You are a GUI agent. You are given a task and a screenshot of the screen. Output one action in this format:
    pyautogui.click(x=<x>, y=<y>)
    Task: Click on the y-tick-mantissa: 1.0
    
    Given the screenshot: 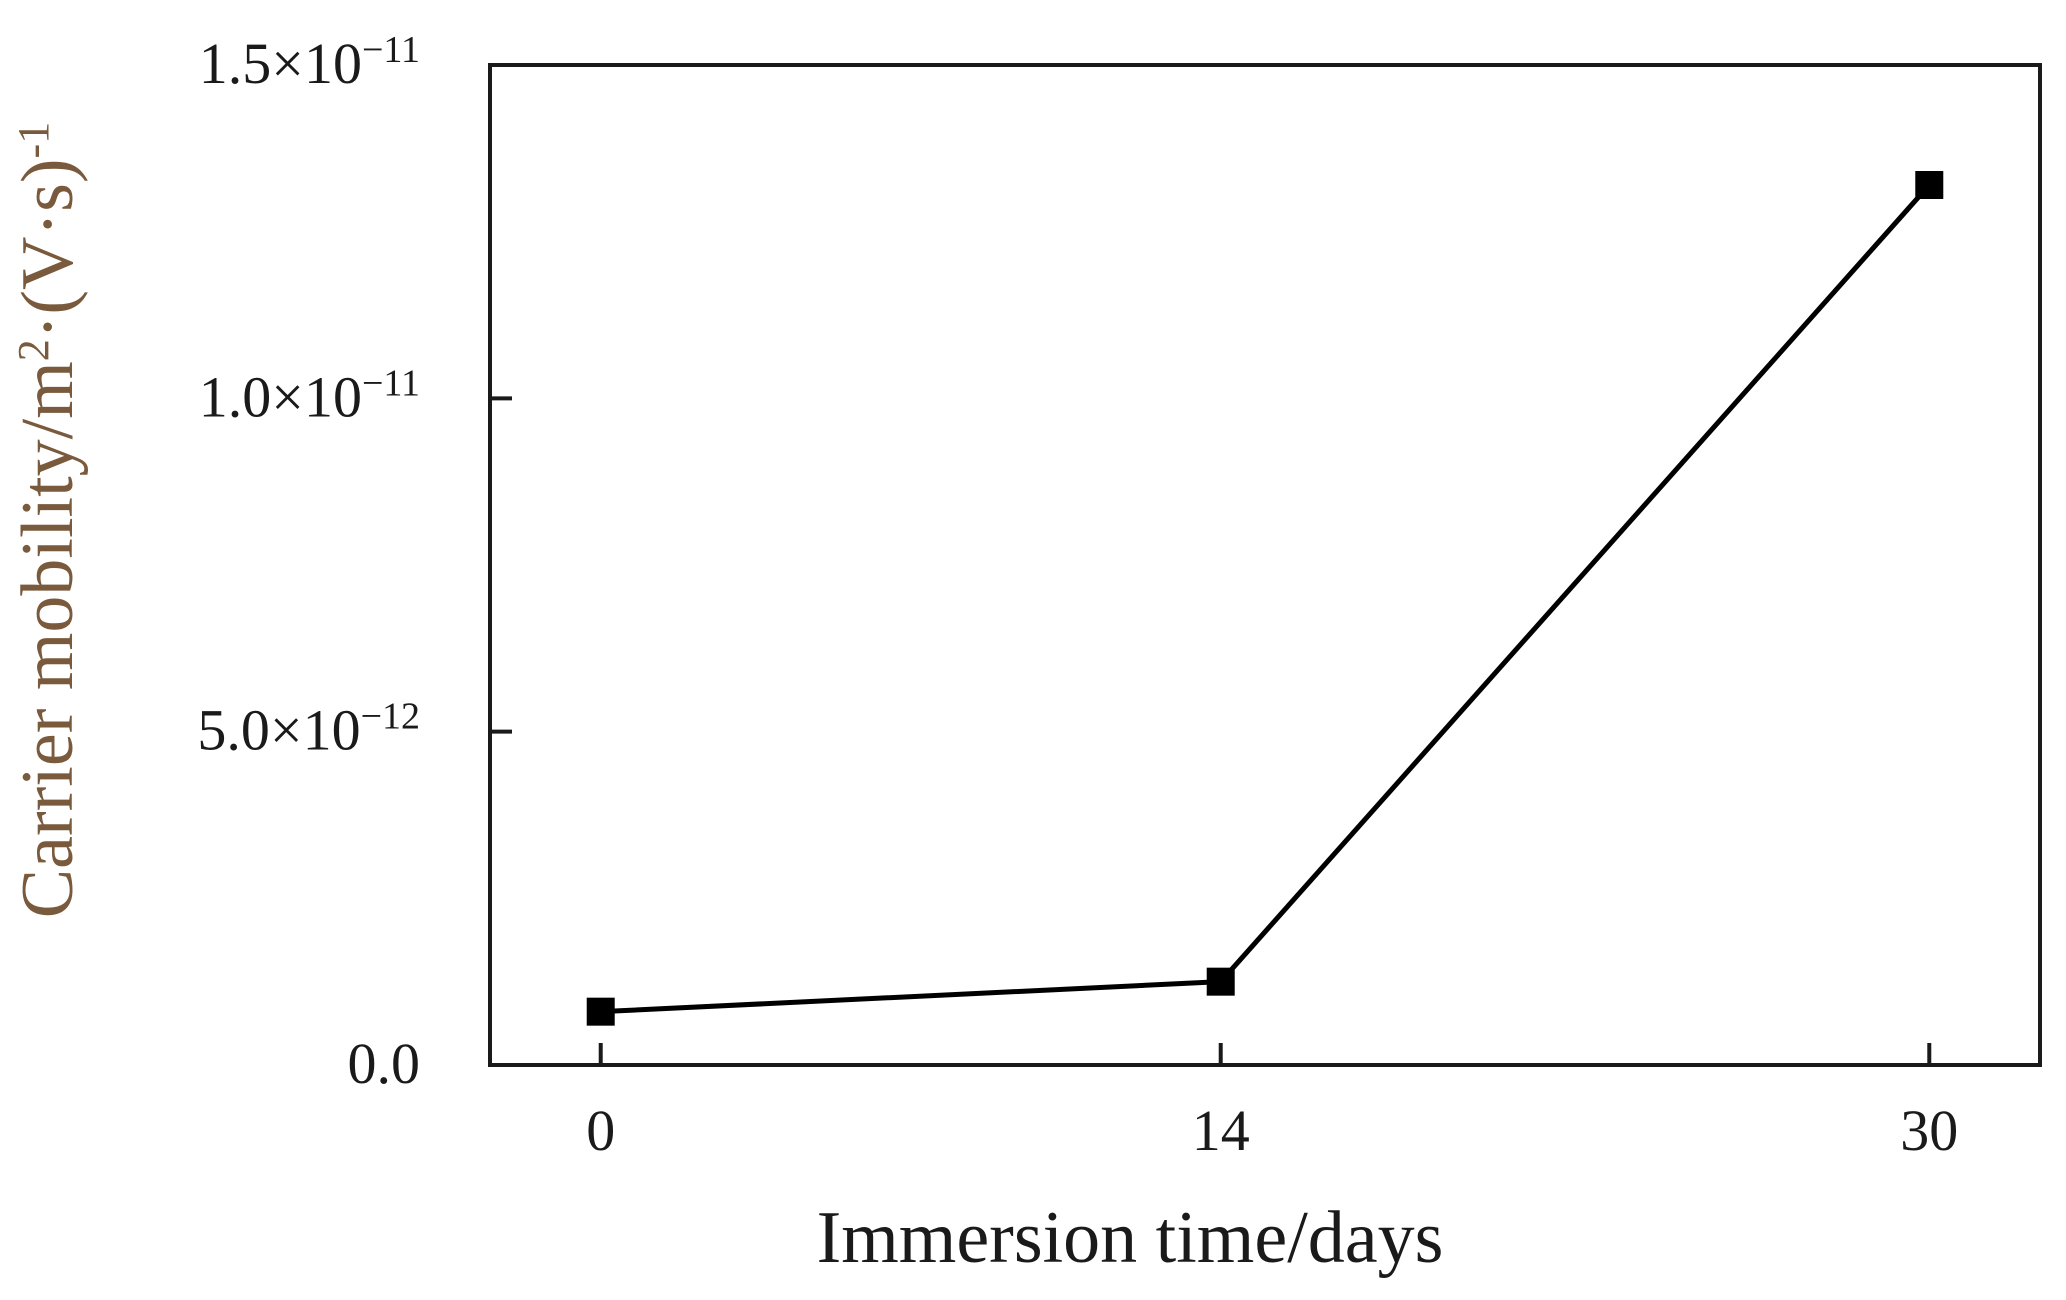 What is the action you would take?
    pyautogui.click(x=235, y=396)
    